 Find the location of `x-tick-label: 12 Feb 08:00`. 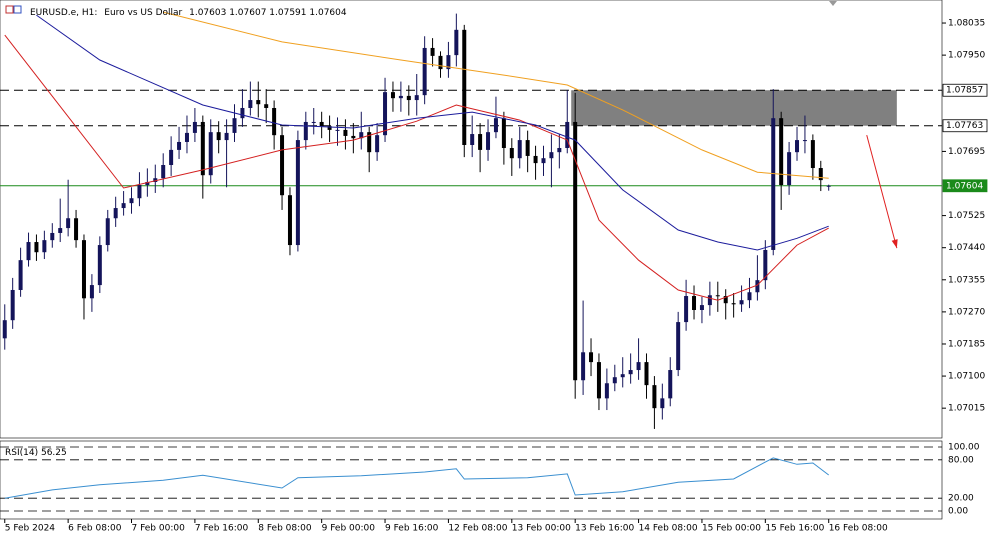

x-tick-label: 12 Feb 08:00 is located at coordinates (477, 529).